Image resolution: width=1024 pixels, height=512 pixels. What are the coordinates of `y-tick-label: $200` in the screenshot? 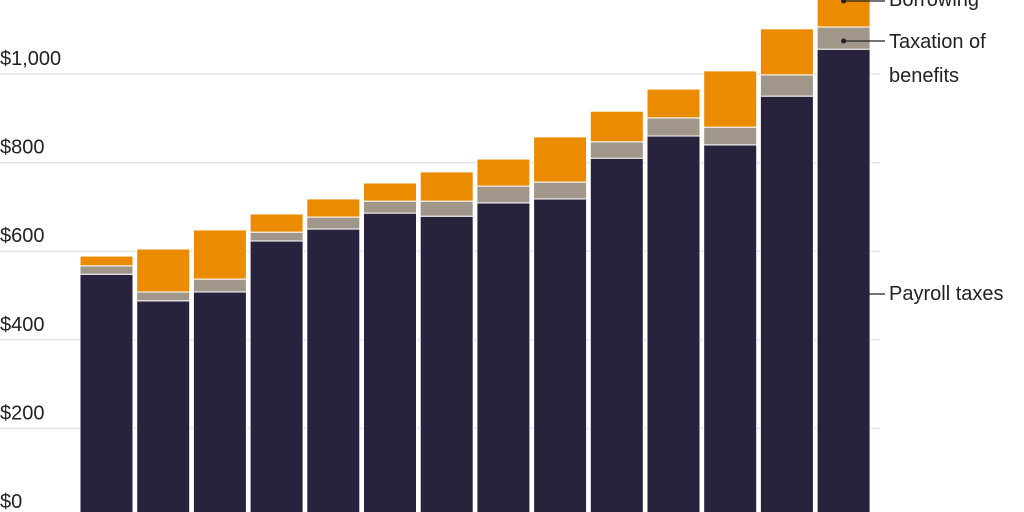 It's located at (22, 413).